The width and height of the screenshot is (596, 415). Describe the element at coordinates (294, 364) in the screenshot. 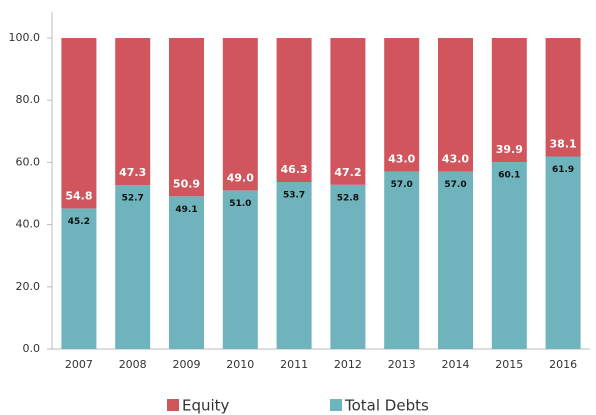

I see `x-tick-label: 2011` at that location.